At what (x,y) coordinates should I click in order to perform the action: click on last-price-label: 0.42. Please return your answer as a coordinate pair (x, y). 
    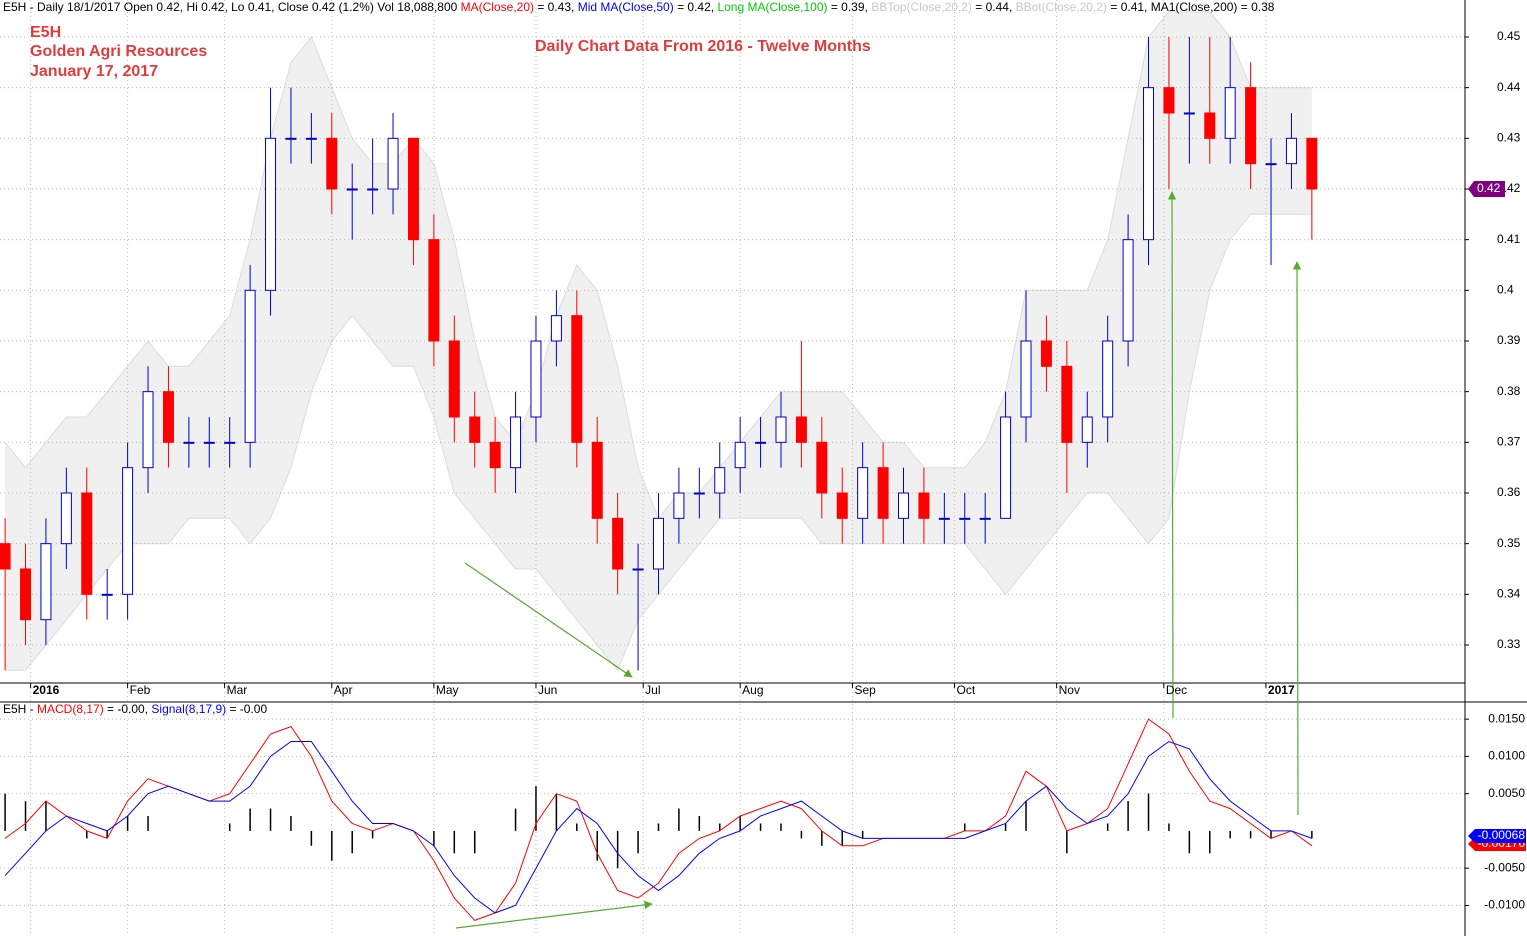
    Looking at the image, I should click on (1489, 188).